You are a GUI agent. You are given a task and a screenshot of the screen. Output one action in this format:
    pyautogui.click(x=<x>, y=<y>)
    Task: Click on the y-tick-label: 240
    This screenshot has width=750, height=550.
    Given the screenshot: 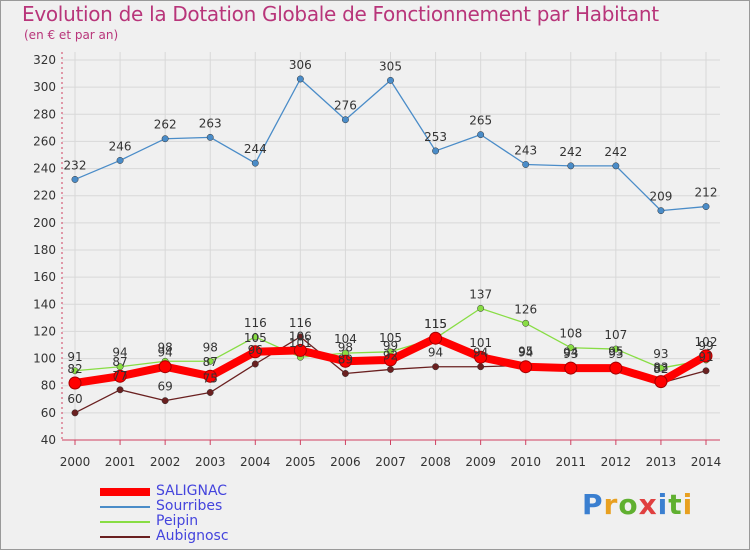 What is the action you would take?
    pyautogui.click(x=44, y=169)
    